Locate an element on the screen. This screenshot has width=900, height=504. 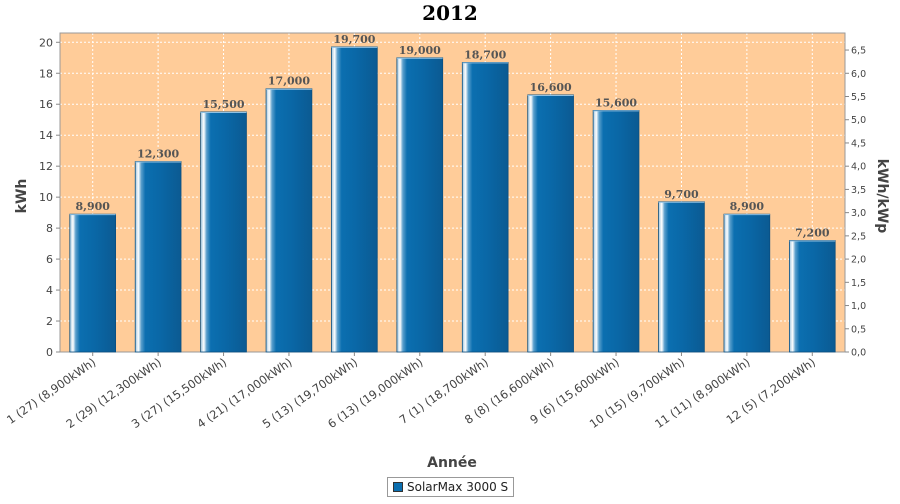
data-label: 18,700 is located at coordinates (485, 54).